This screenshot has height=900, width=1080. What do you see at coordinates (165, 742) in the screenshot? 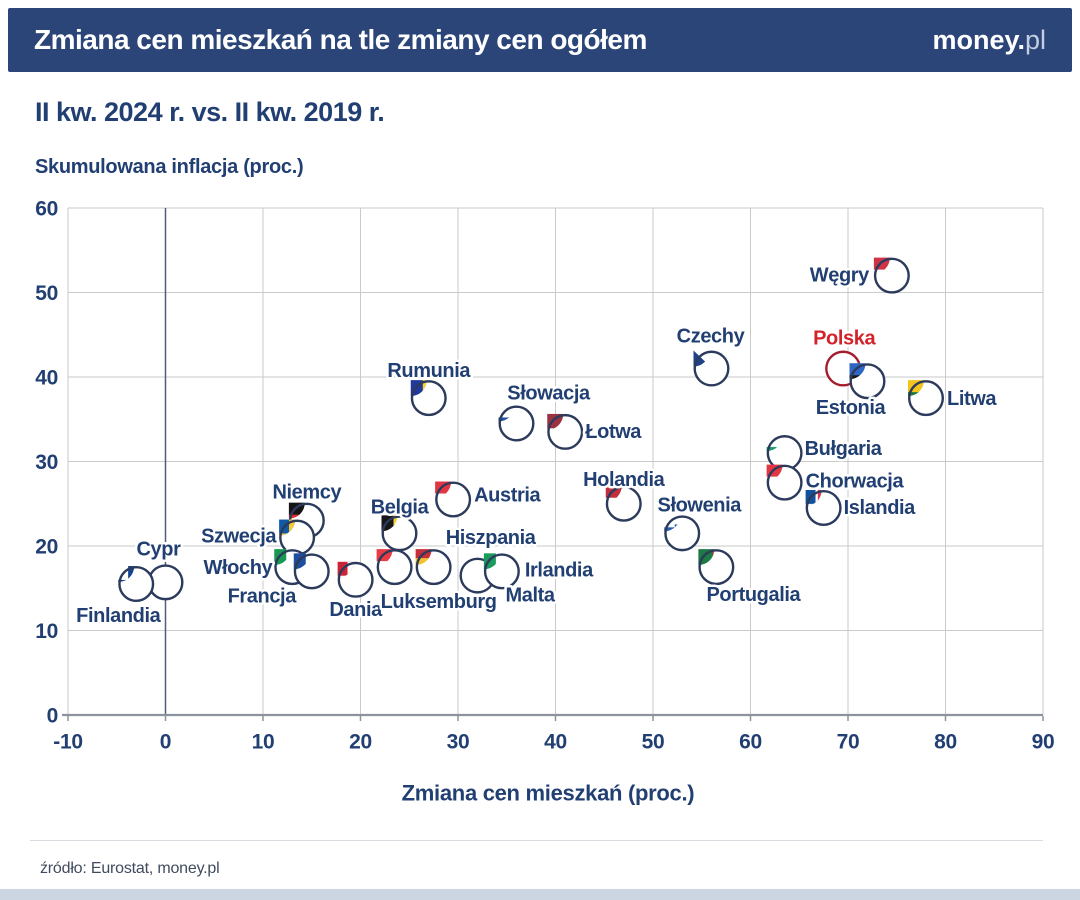
I see `x-tick-label: 0` at bounding box center [165, 742].